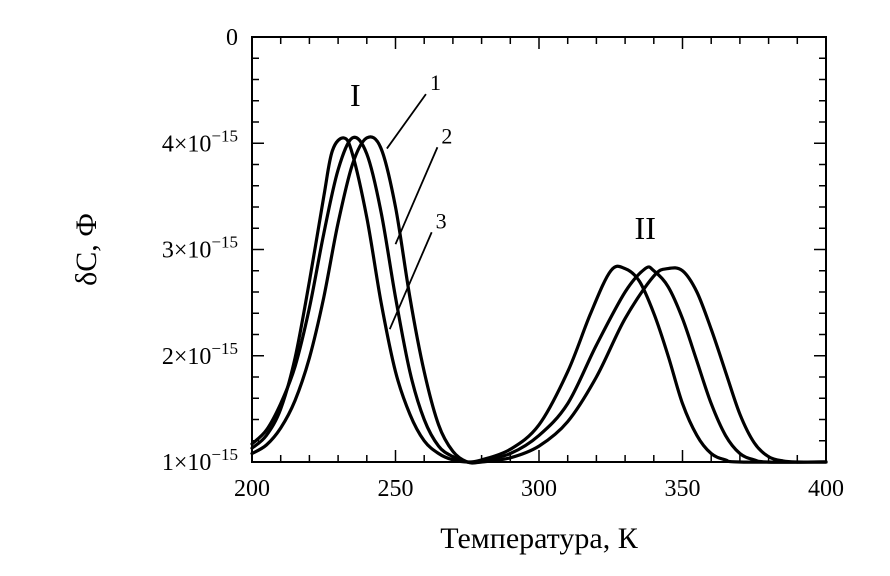 The image size is (890, 576). What do you see at coordinates (410, 280) in the screenshot?
I see `curve-3-leader-line` at bounding box center [410, 280].